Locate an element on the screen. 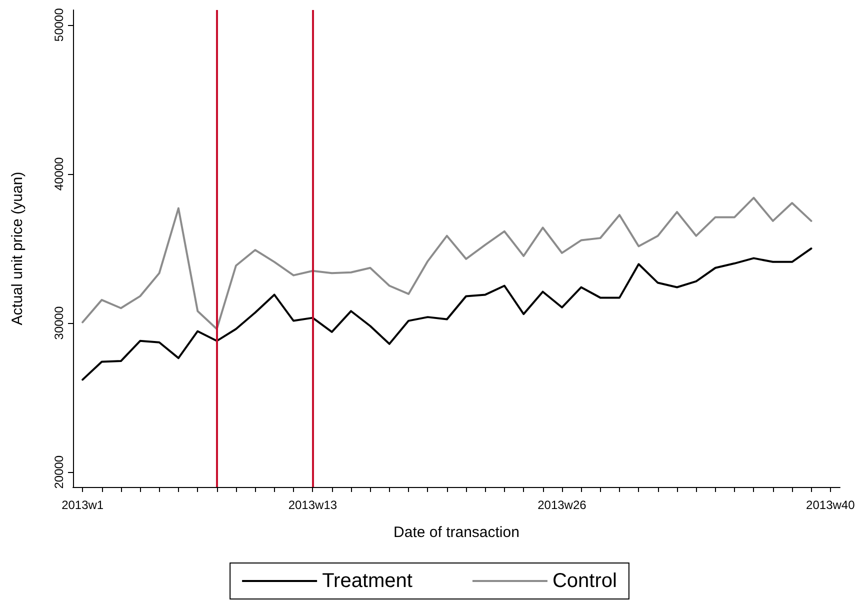  y-tick-label: 20000 is located at coordinates (59, 472).